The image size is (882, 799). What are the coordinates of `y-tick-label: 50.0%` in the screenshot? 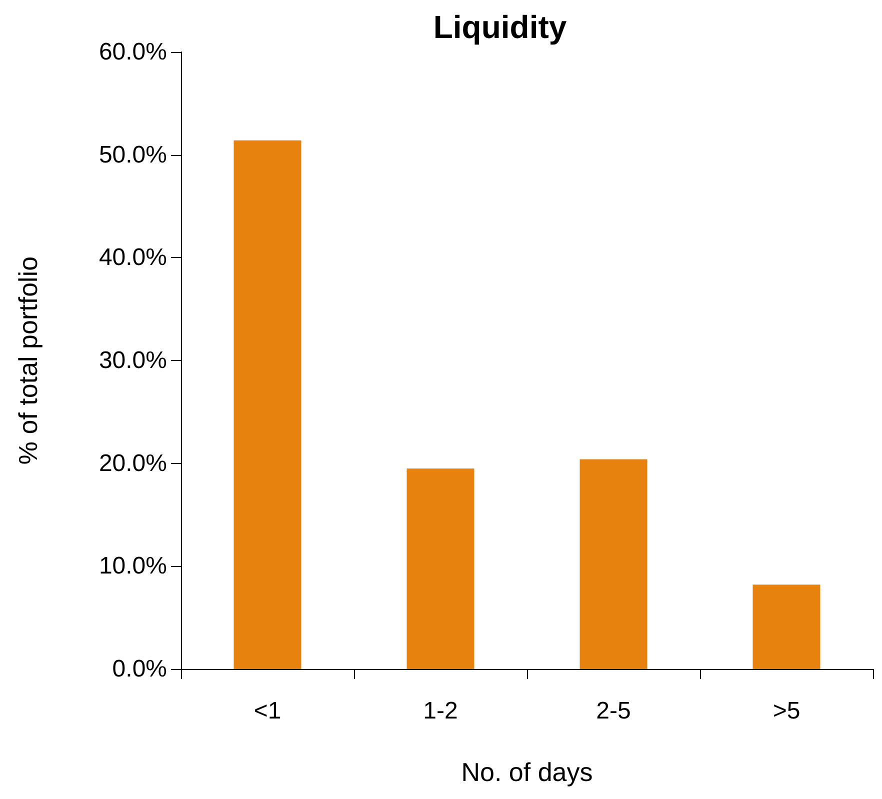 It's located at (132, 154).